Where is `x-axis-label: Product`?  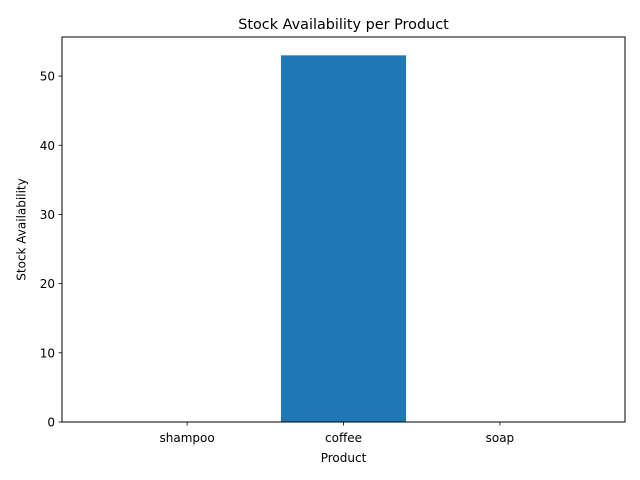
x-axis-label: Product is located at coordinates (344, 458).